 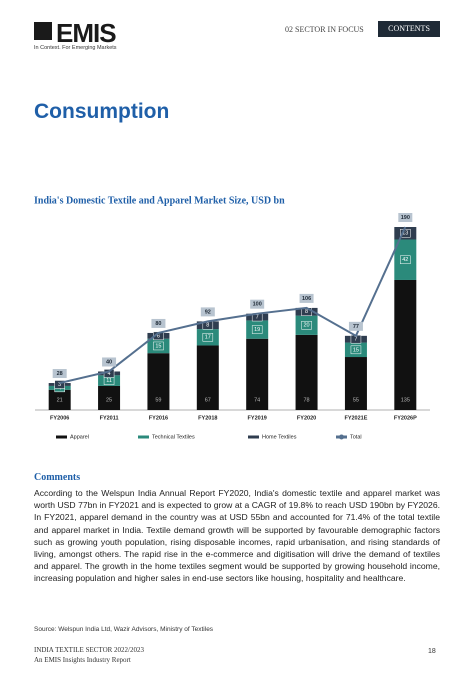 What do you see at coordinates (341, 437) in the screenshot?
I see `legend-marker` at bounding box center [341, 437].